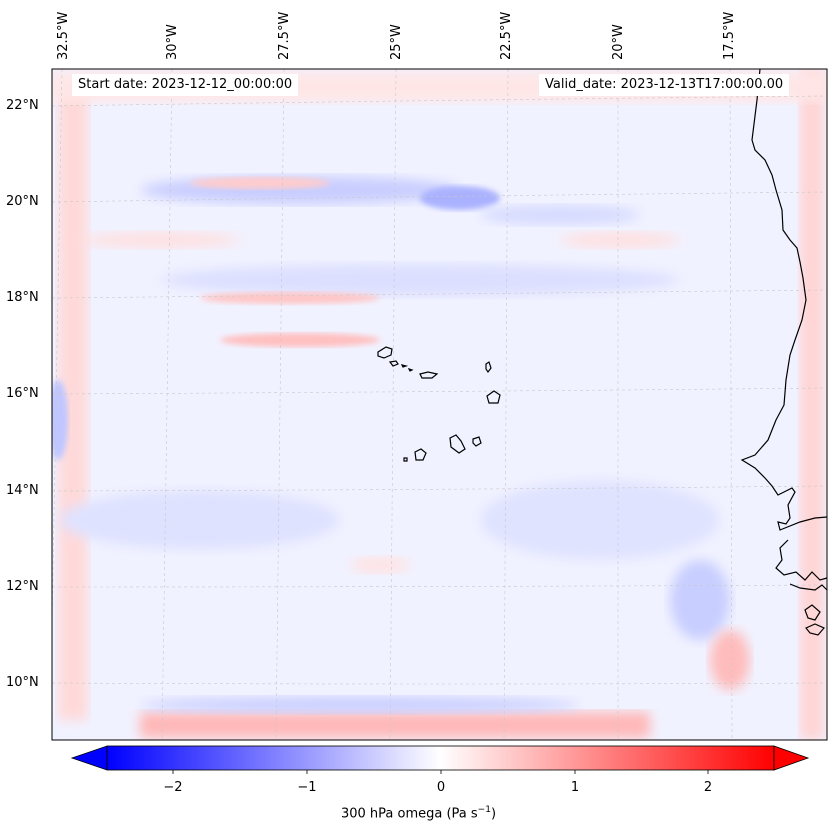 Image resolution: width=837 pixels, height=839 pixels. What do you see at coordinates (22, 297) in the screenshot?
I see `lat-label: 18°N` at bounding box center [22, 297].